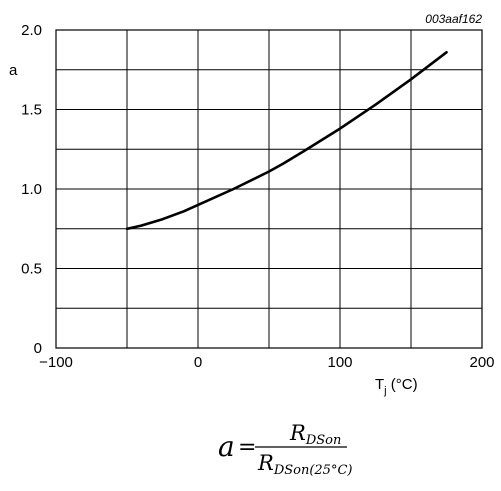 Image resolution: width=501 pixels, height=491 pixels. I want to click on figure-code: 003aaf162, so click(453, 19).